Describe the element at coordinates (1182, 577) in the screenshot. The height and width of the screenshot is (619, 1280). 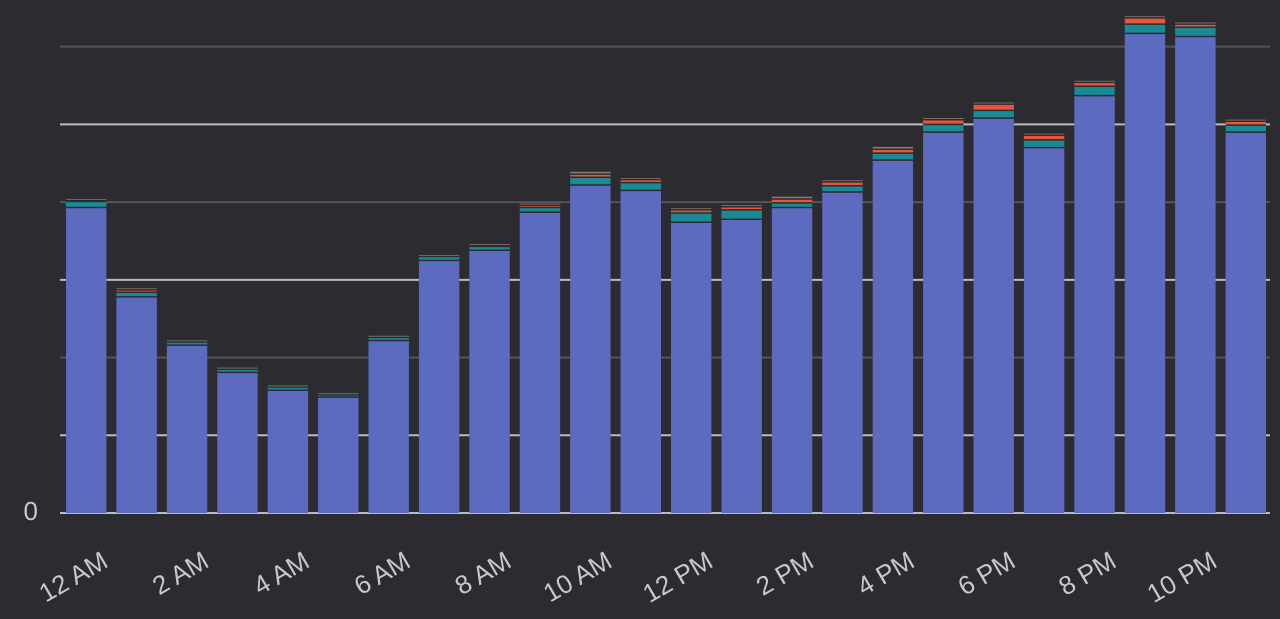
I see `x-tick-label: 10 PM` at that location.